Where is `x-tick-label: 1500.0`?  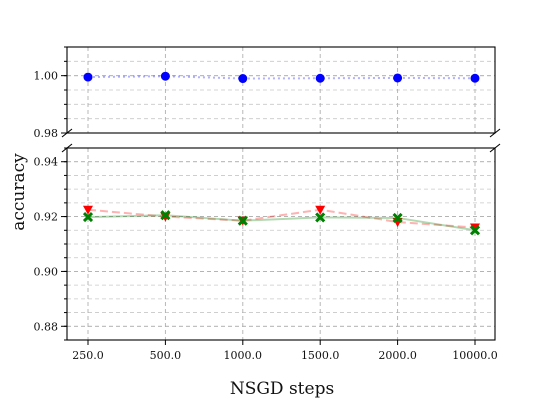 x-tick-label: 1500.0 is located at coordinates (320, 355).